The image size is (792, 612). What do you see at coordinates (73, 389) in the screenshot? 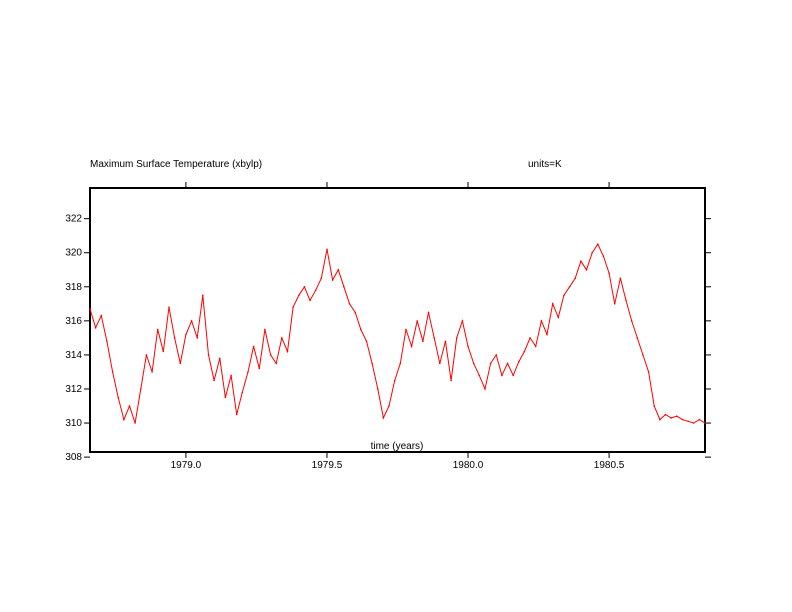
I see `y-tick-label: 312` at bounding box center [73, 389].